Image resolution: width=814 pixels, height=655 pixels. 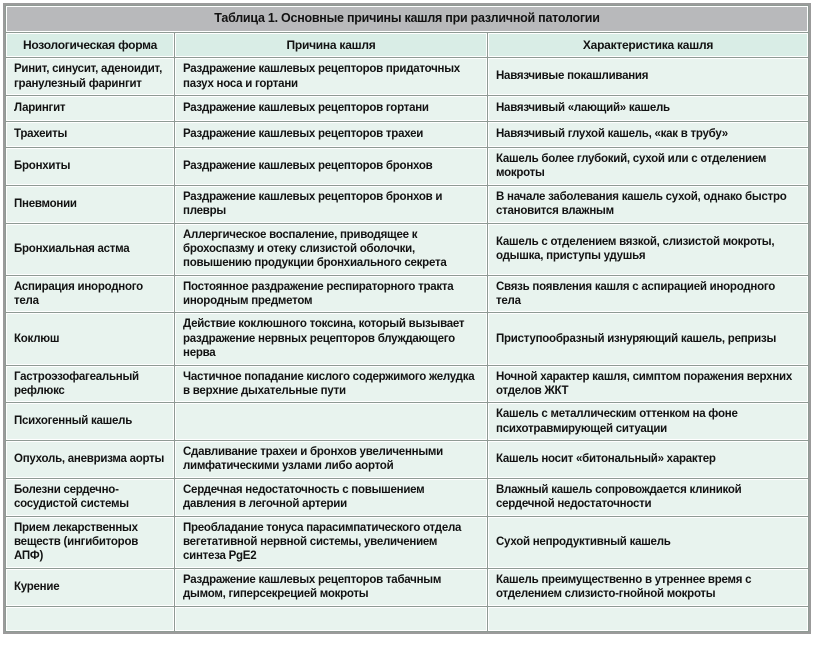 What do you see at coordinates (90, 339) in the screenshot?
I see `cell-nosological-form: Коклюш` at bounding box center [90, 339].